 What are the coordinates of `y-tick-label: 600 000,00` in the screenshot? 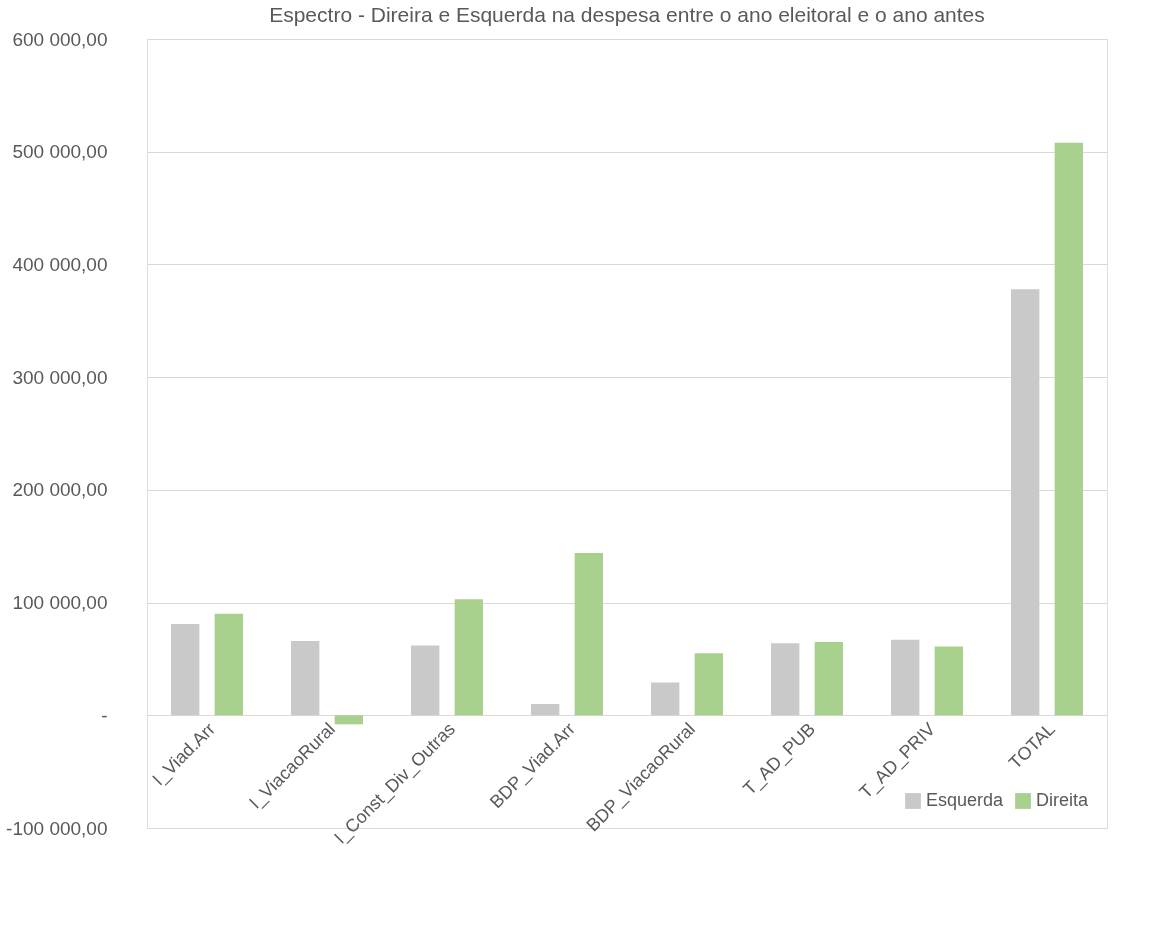 It's located at (60, 39).